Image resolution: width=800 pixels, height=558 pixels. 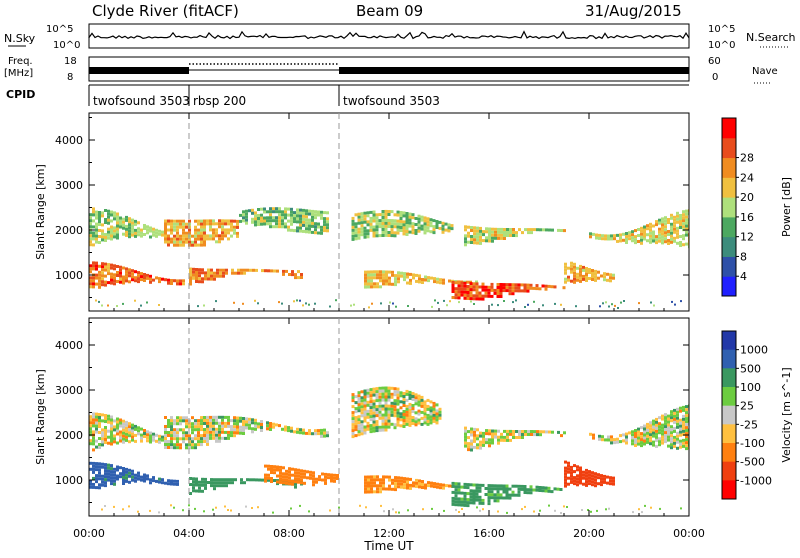 I want to click on nsky-trace-line, so click(x=389, y=35).